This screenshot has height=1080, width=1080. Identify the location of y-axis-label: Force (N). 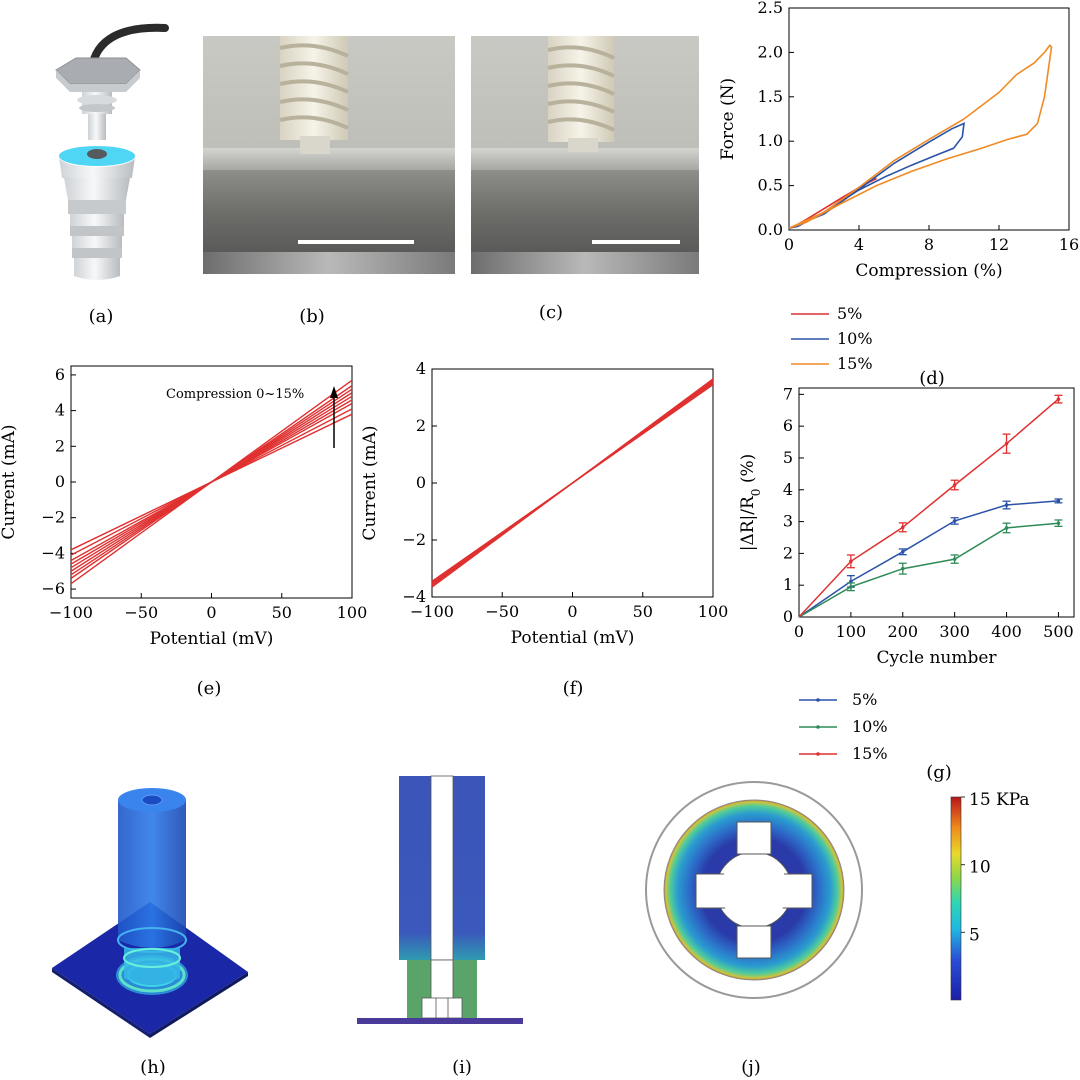
(728, 119).